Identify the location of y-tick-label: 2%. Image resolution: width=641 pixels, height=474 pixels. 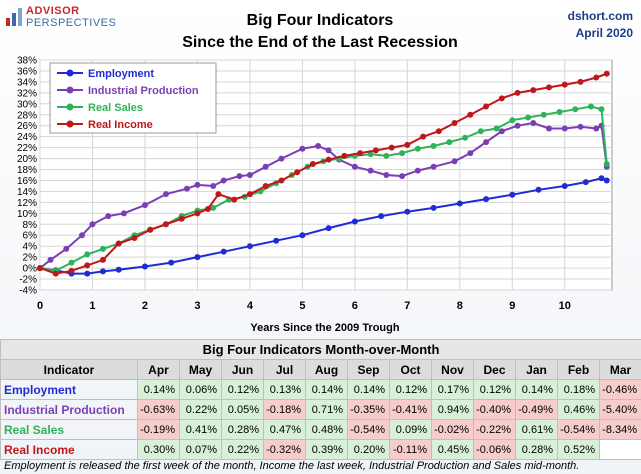
(30, 258).